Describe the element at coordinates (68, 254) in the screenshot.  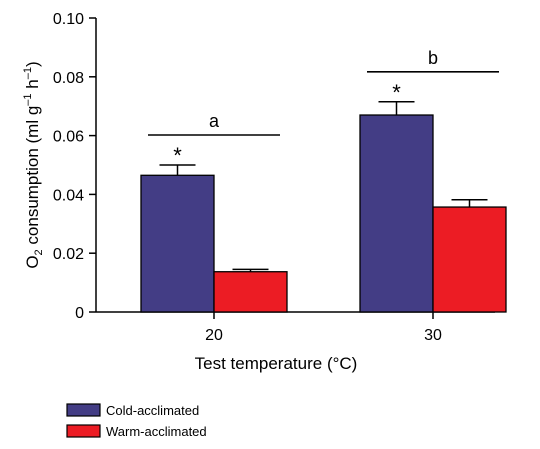
I see `y-tick-label: 0.02` at that location.